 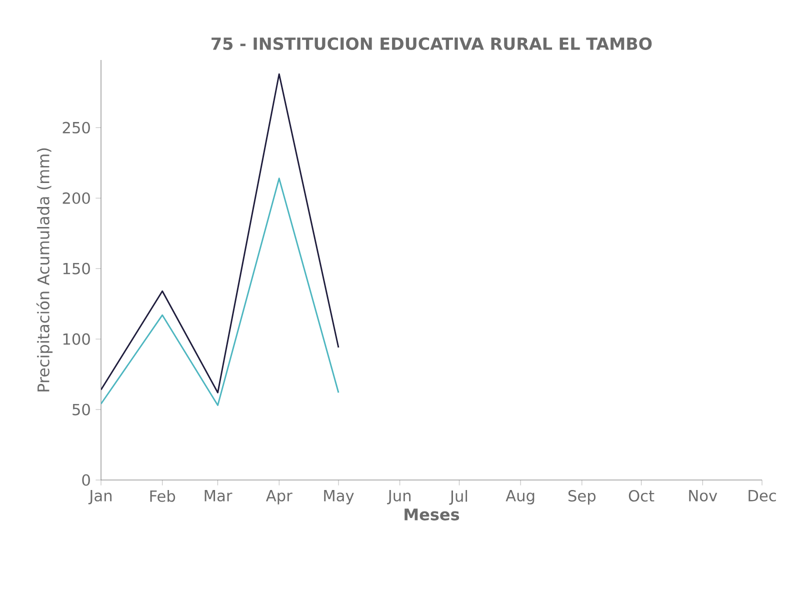 I want to click on y-axis-title: Precipitación Acumulada (mm), so click(x=44, y=270).